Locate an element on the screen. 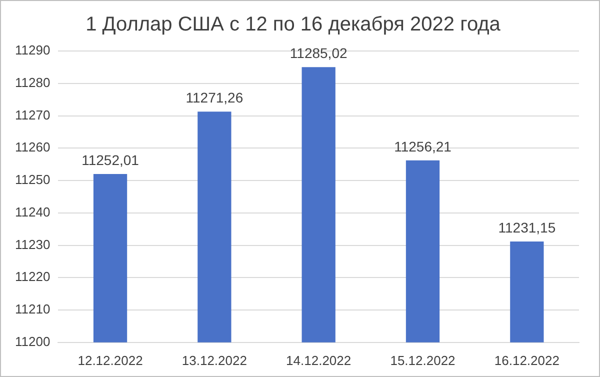  x-tick-label: 14.12.2022 is located at coordinates (319, 360).